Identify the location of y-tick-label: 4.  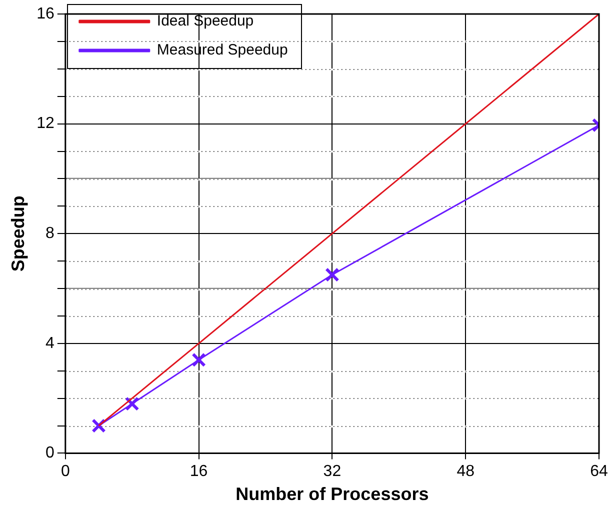
(49, 343).